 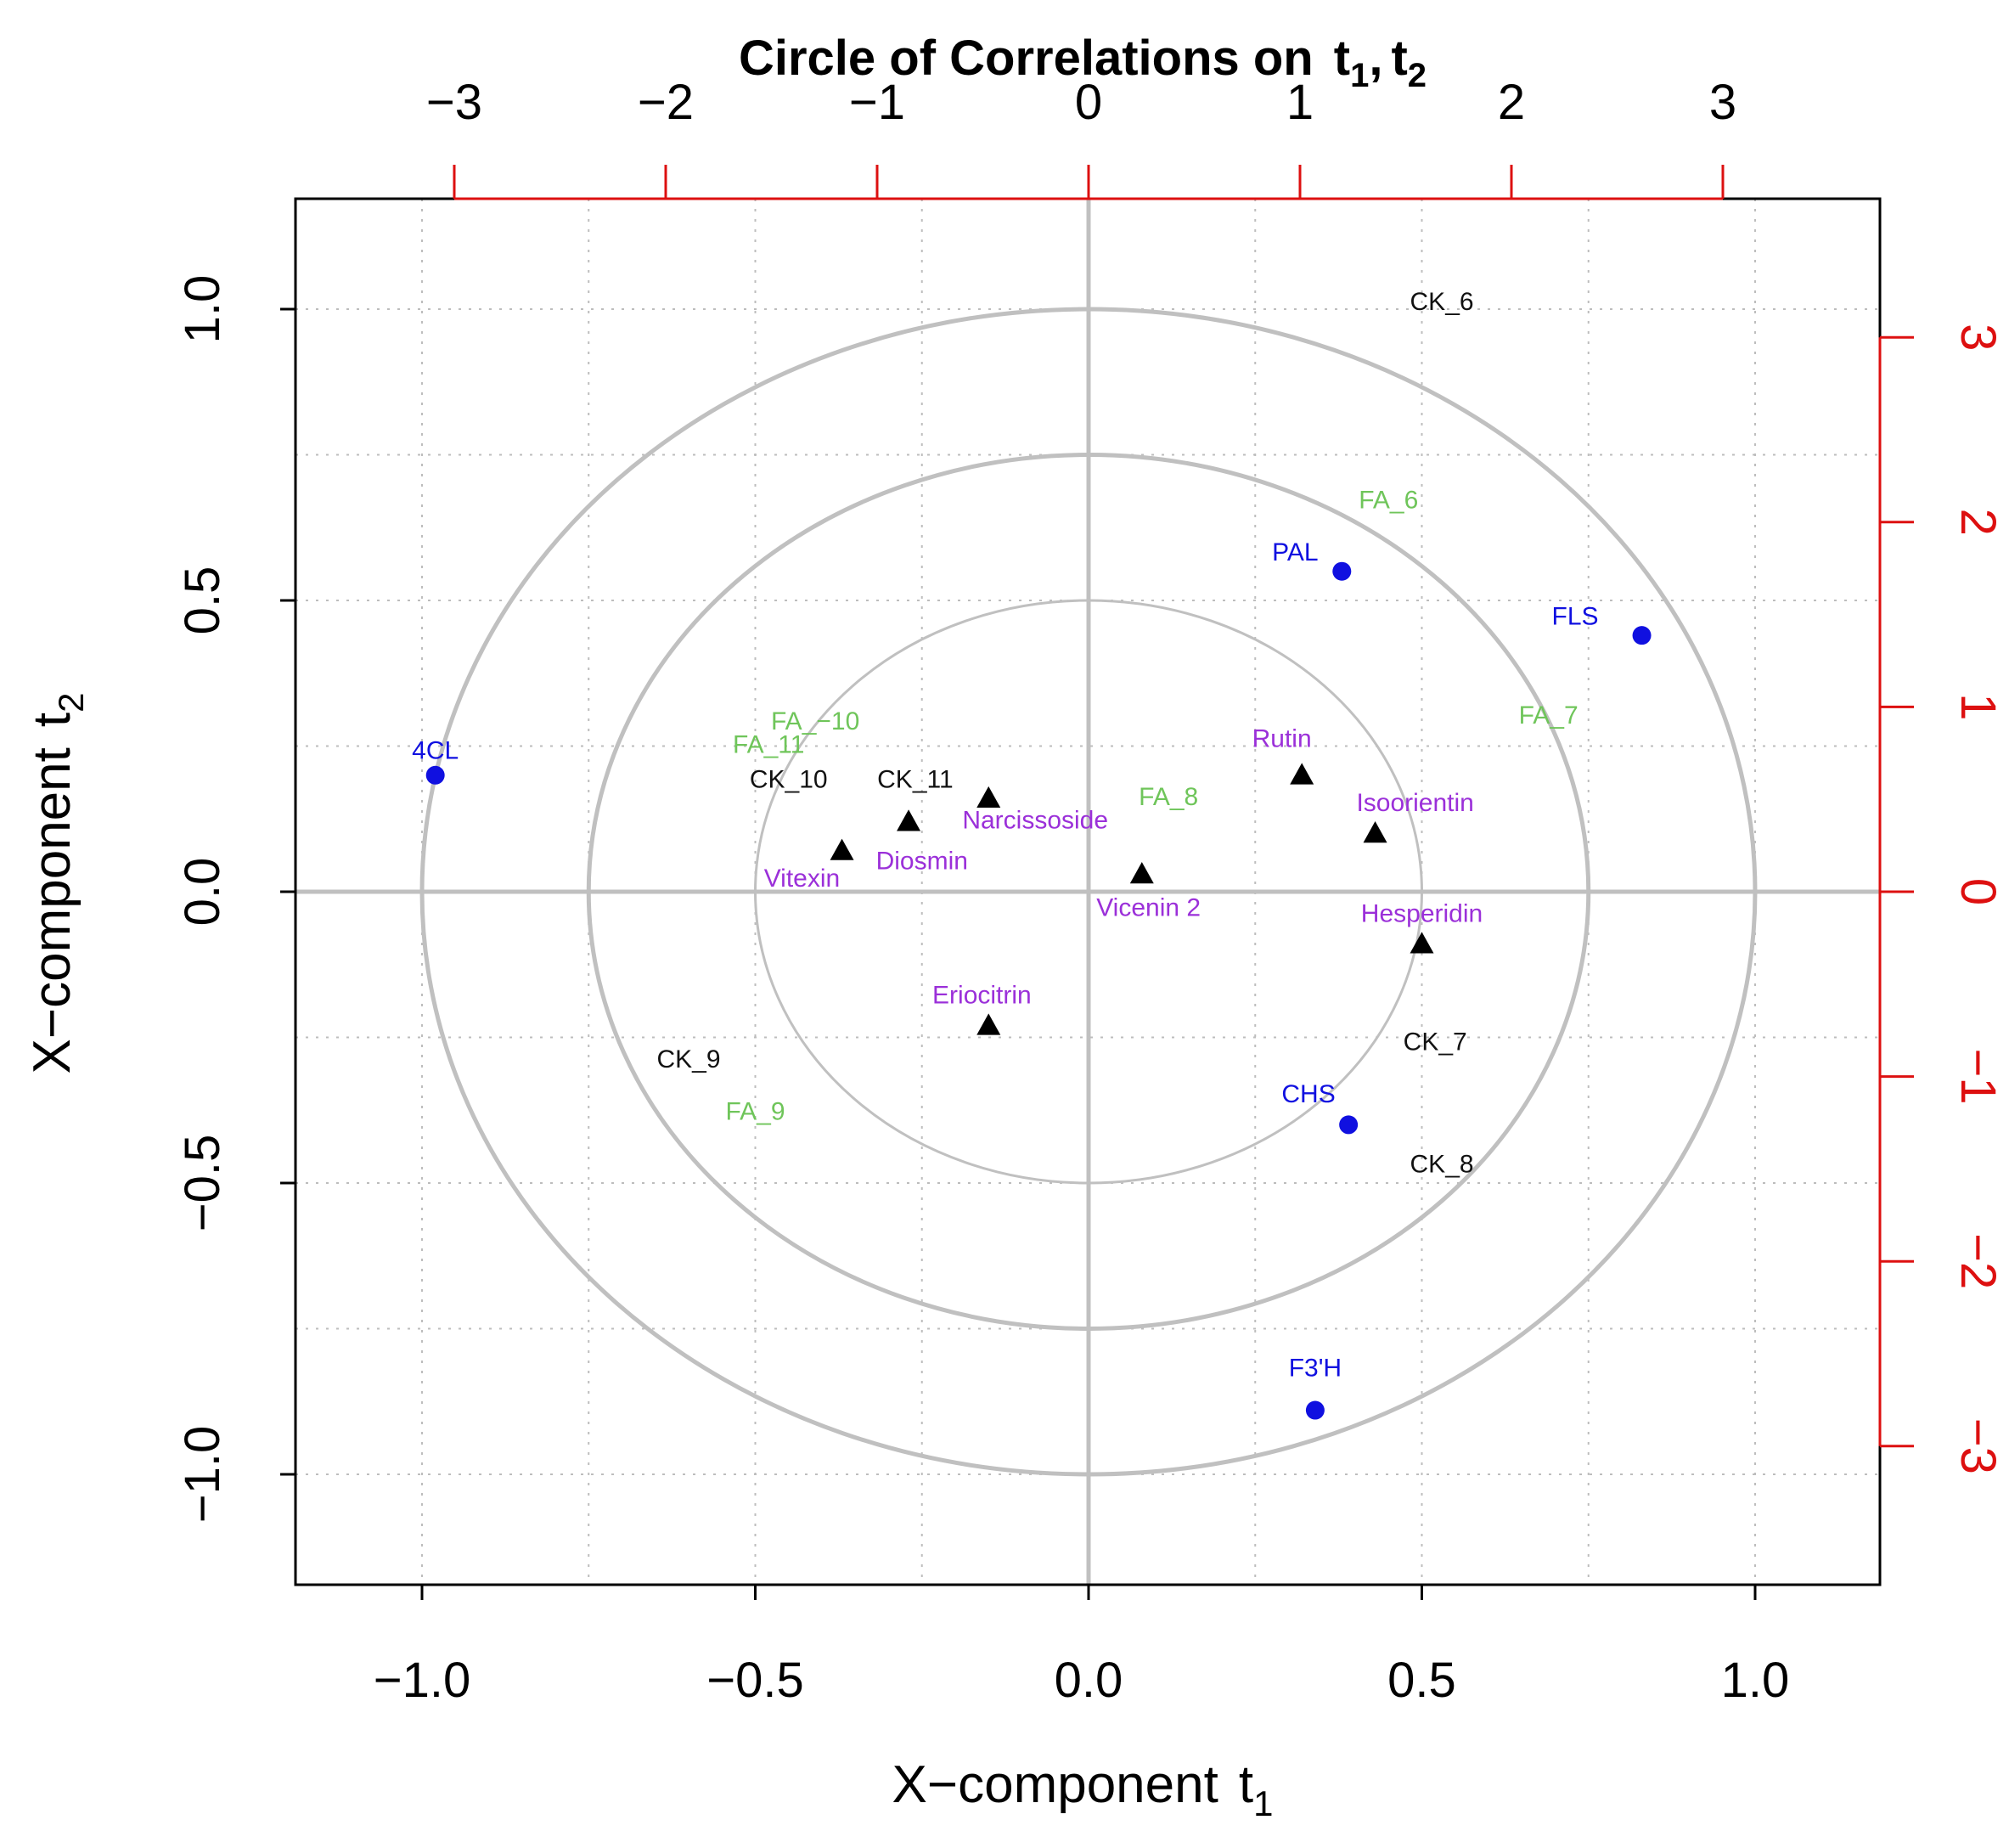 I want to click on right-tick-label: 2, so click(x=1978, y=522).